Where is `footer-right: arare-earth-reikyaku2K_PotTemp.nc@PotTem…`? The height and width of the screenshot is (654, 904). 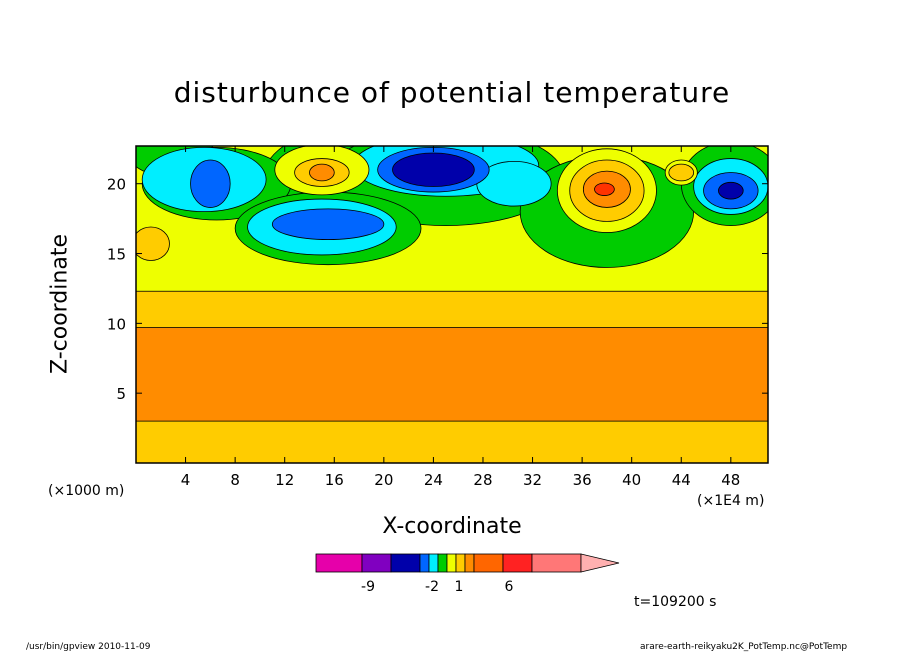
footer-right: arare-earth-reikyaku2K_PotTemp.nc@PotTem… is located at coordinates (744, 647).